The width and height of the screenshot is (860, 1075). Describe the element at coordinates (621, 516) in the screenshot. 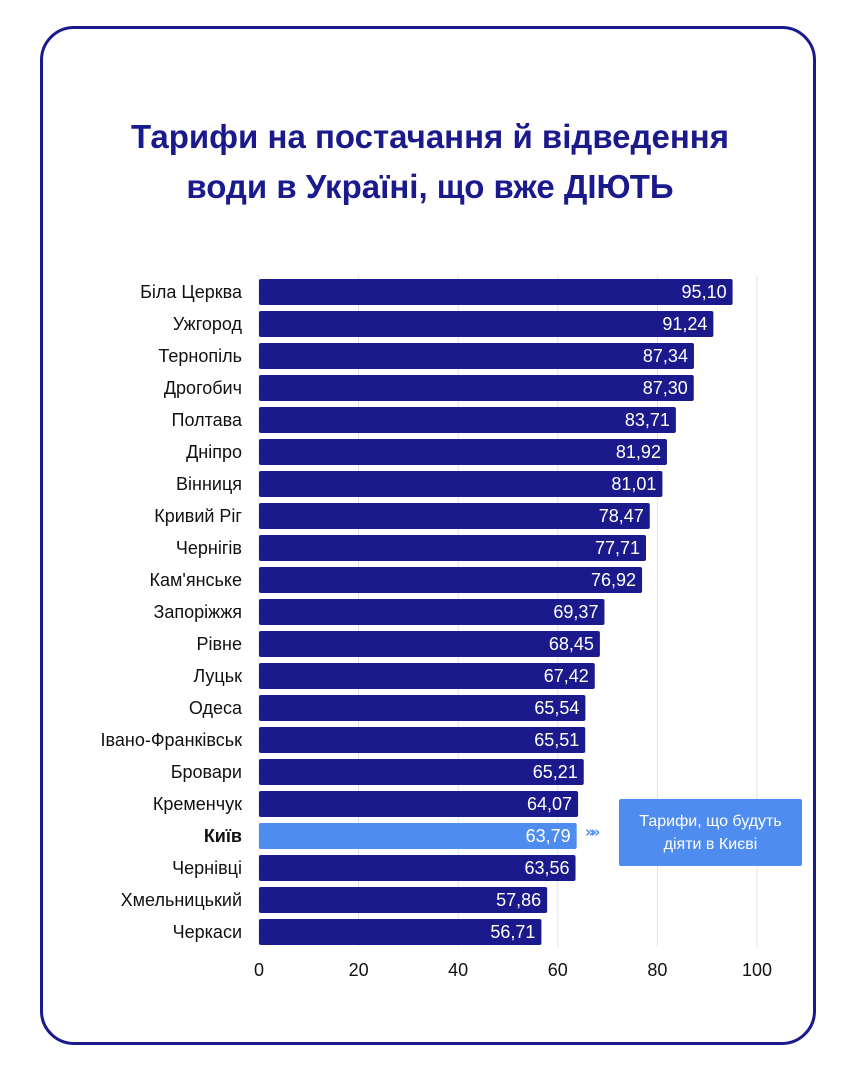

I see `value-label: 78,47` at that location.